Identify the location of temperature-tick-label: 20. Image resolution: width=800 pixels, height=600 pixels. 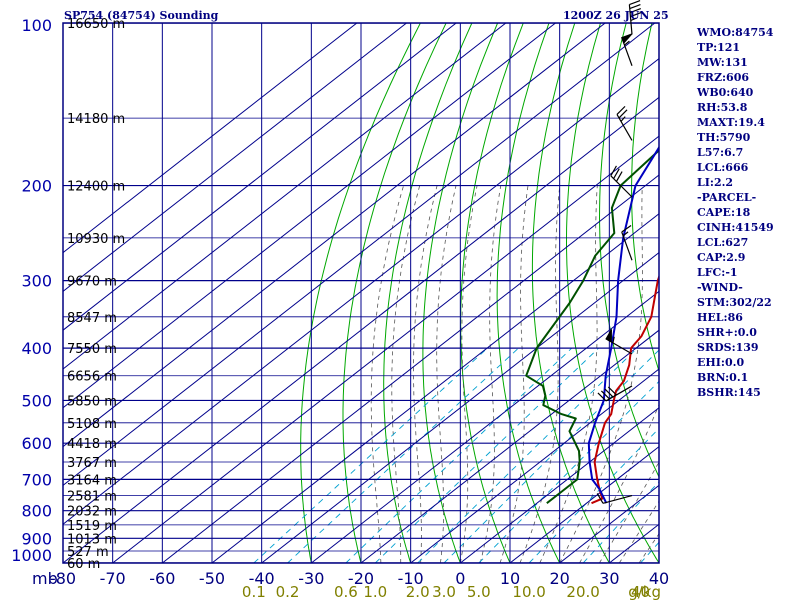
(559, 578).